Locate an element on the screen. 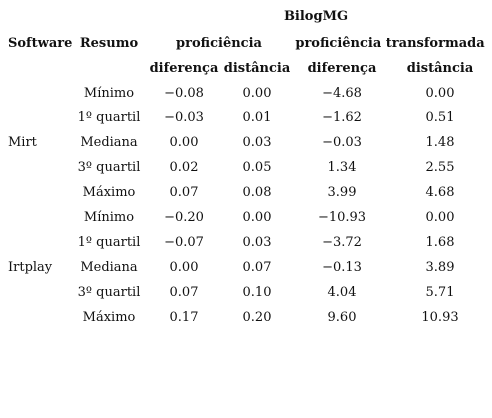 The width and height of the screenshot is (492, 418). row-value: 0.01 is located at coordinates (257, 117).